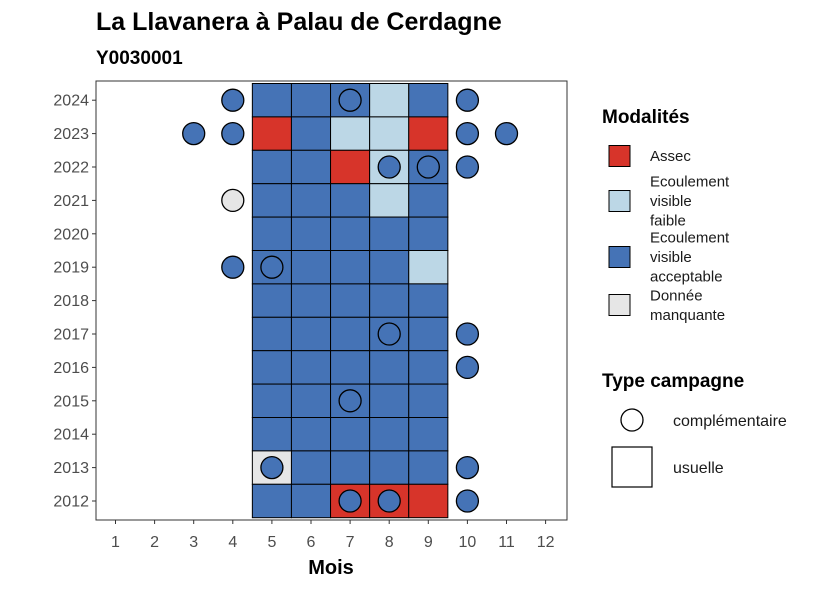 This screenshot has width=826, height=590. What do you see at coordinates (71, 268) in the screenshot?
I see `y-tick-label-2019: 2019` at bounding box center [71, 268].